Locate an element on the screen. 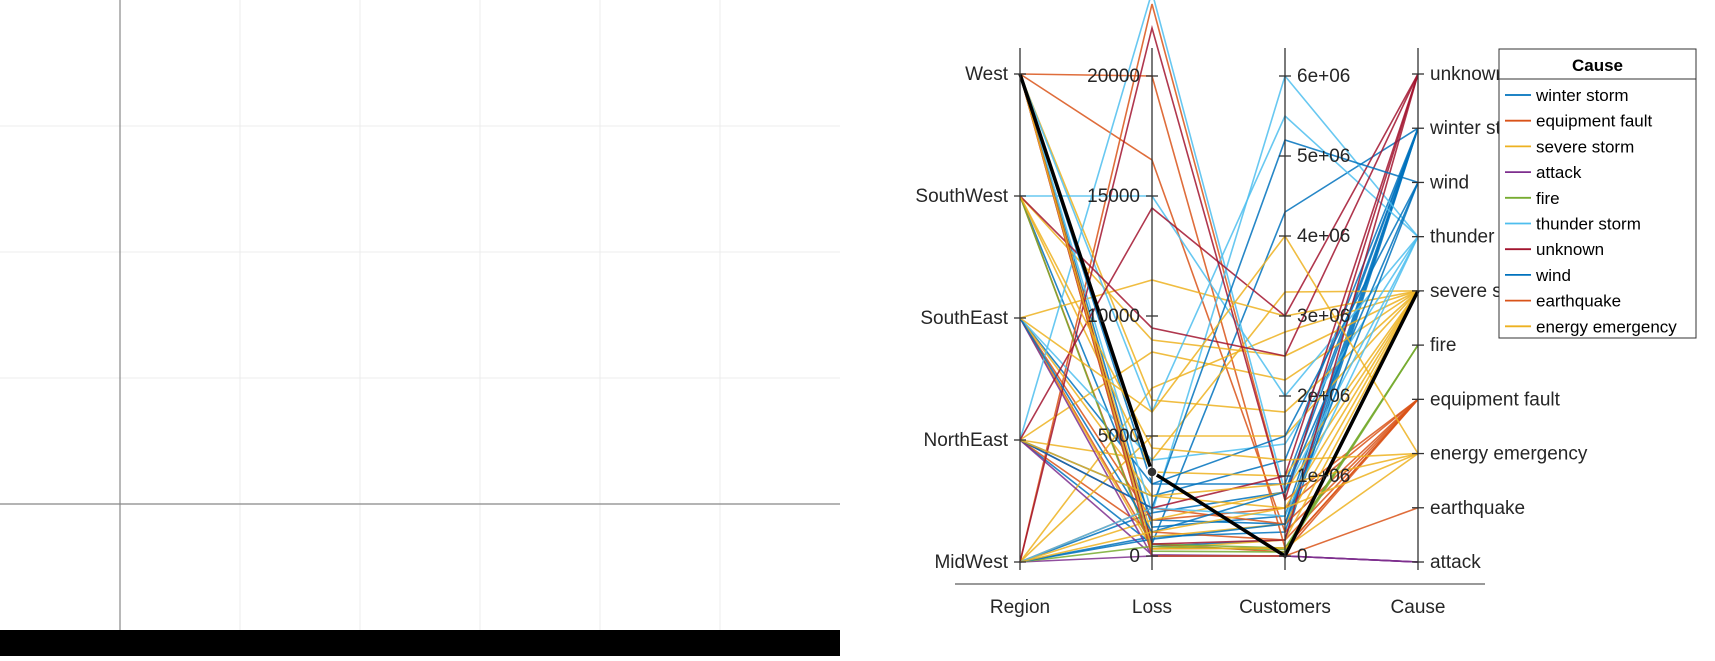  tick-label-loss-20000: 20000 is located at coordinates (1113, 76).